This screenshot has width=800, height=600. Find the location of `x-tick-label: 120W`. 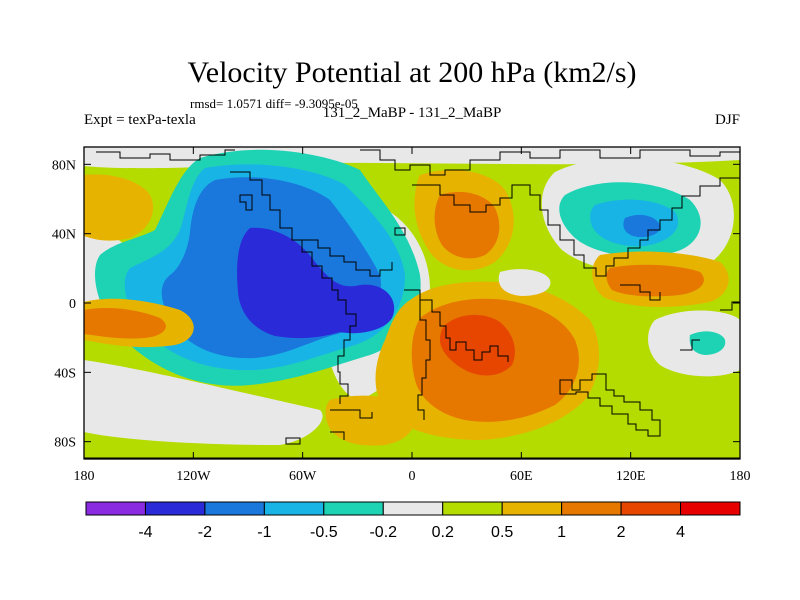

x-tick-label: 120W is located at coordinates (193, 476).